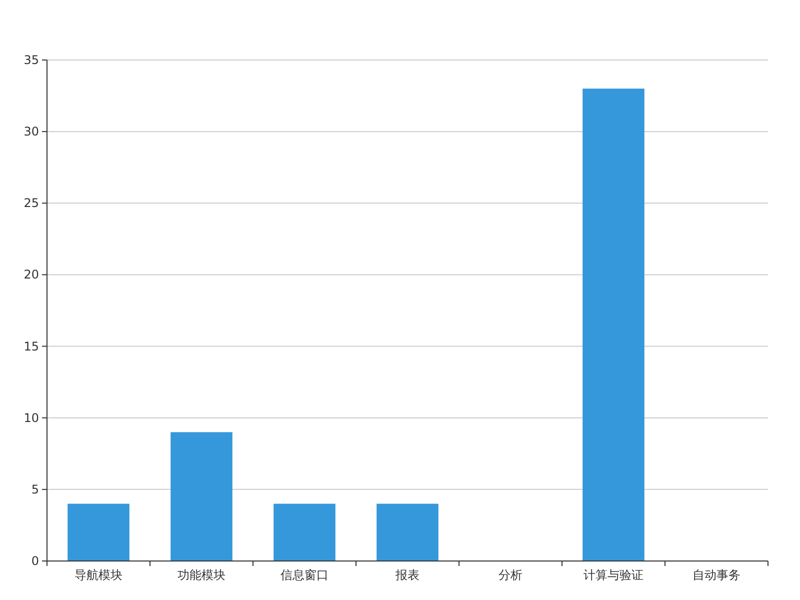 This screenshot has height=600, width=800. I want to click on y-tick-label: 25, so click(31, 203).